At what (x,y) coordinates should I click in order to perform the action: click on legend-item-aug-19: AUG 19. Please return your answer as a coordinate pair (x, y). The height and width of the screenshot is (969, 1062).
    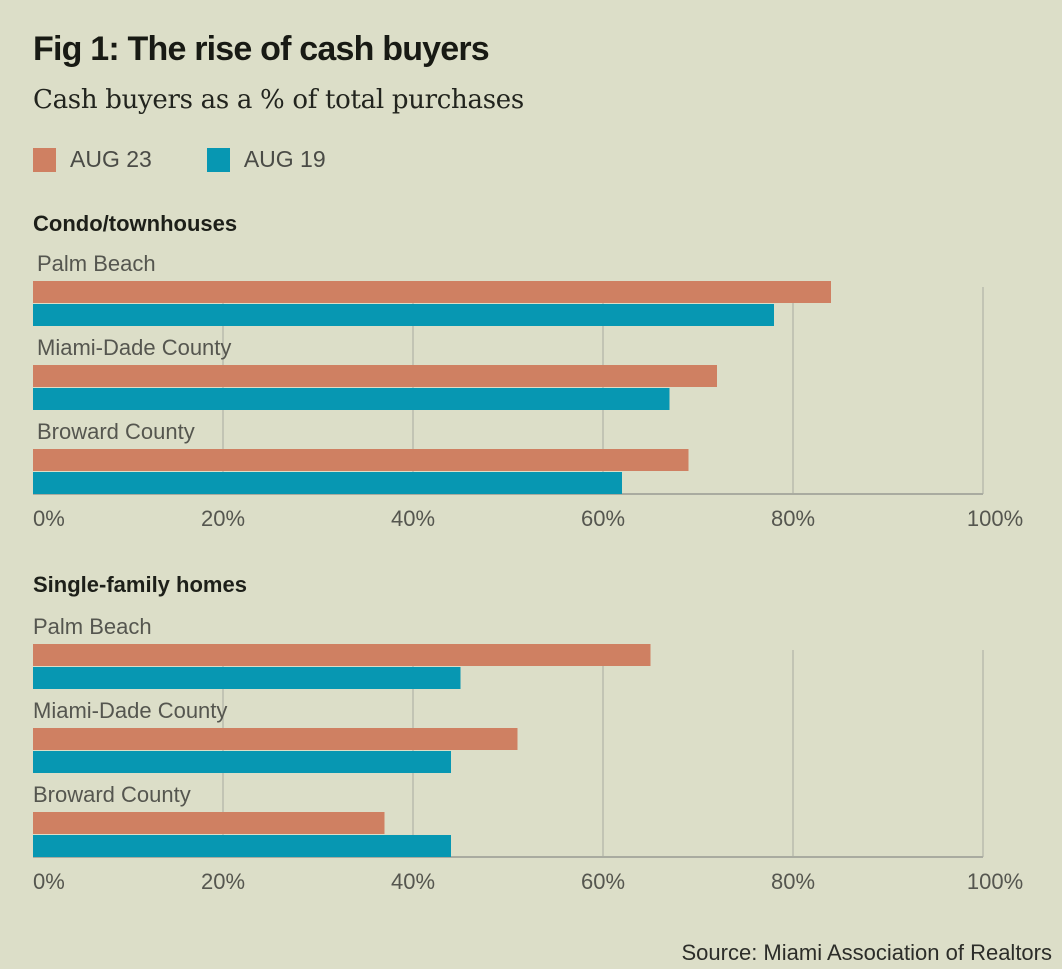
    Looking at the image, I should click on (266, 159).